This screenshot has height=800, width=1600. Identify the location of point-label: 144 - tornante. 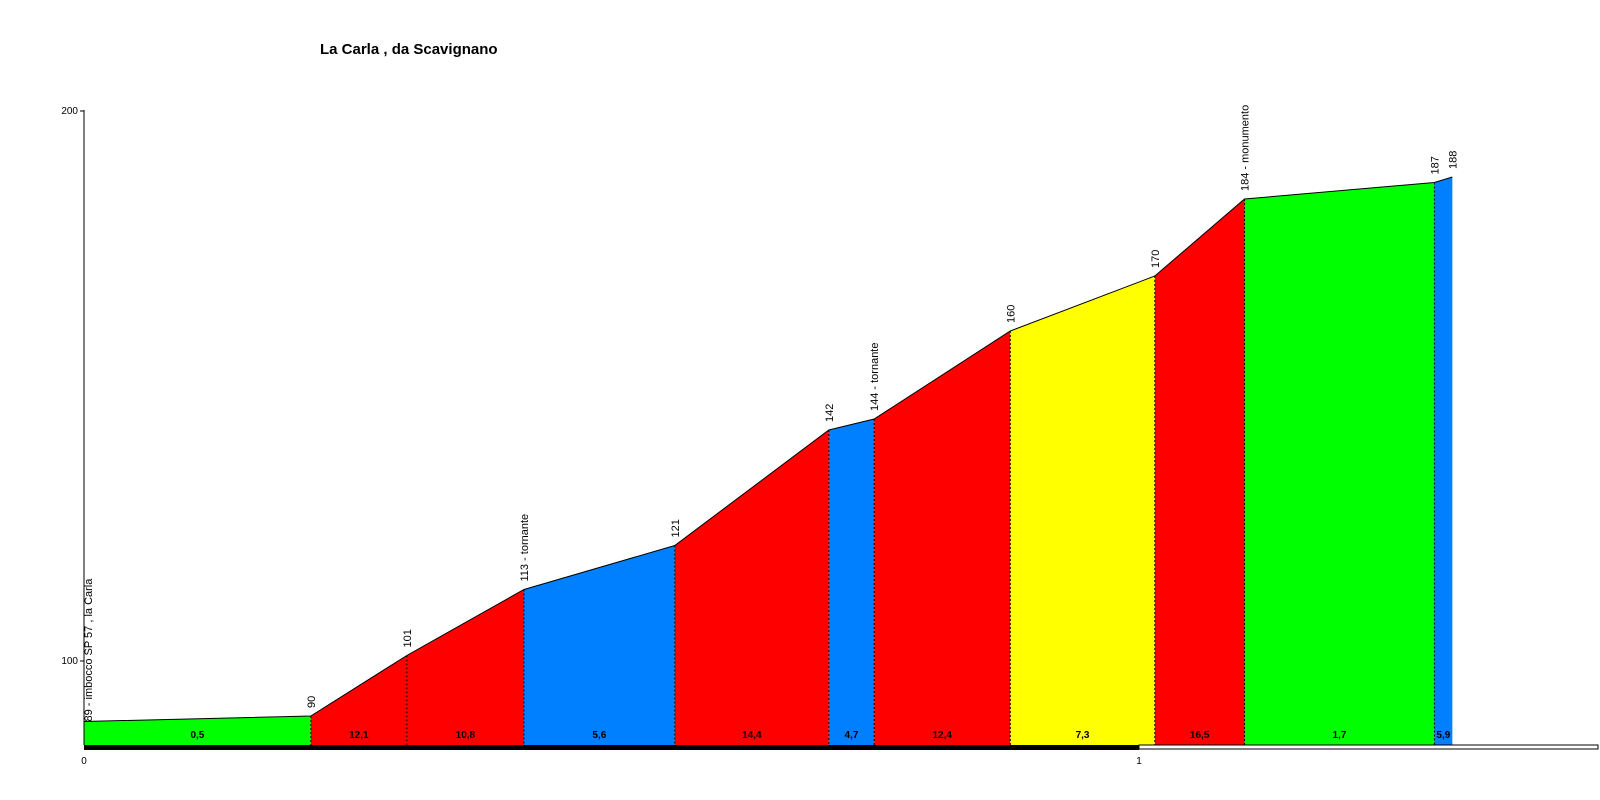
(875, 377).